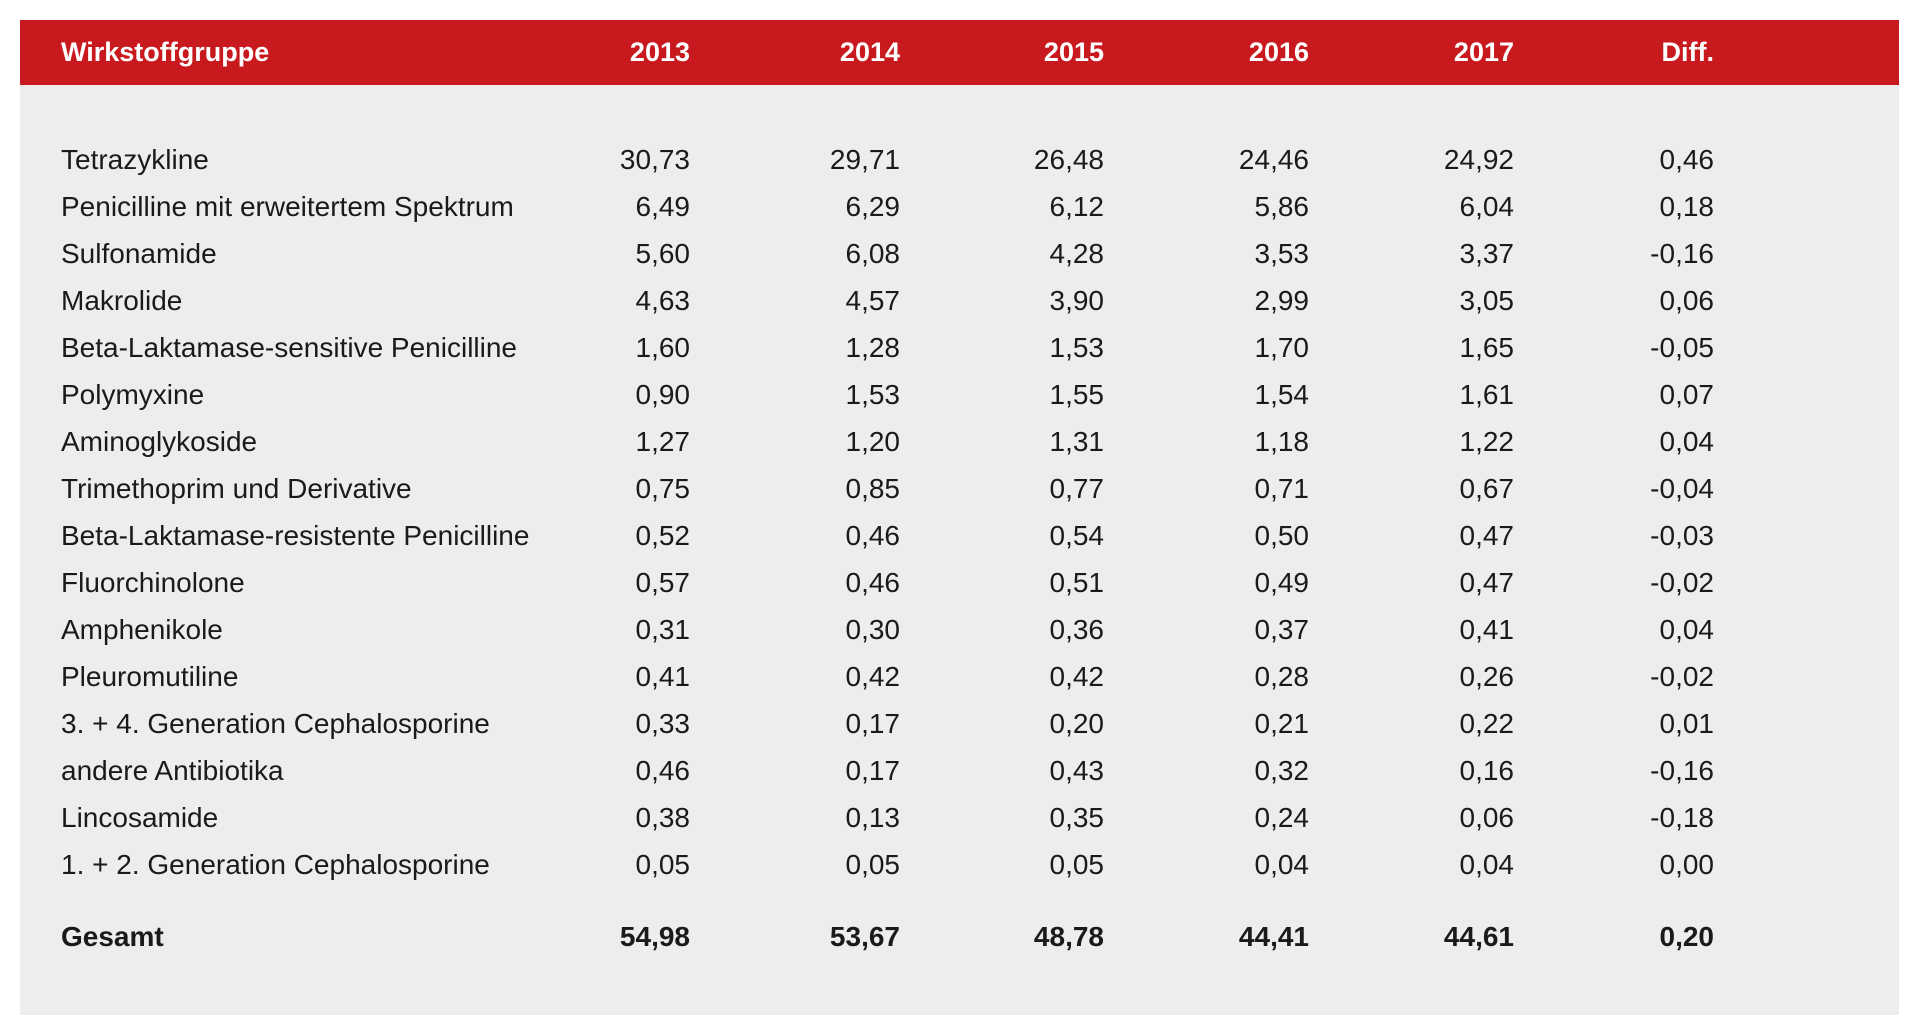 This screenshot has width=1918, height=1024. What do you see at coordinates (663, 300) in the screenshot?
I see `row-value-2013: 4,63` at bounding box center [663, 300].